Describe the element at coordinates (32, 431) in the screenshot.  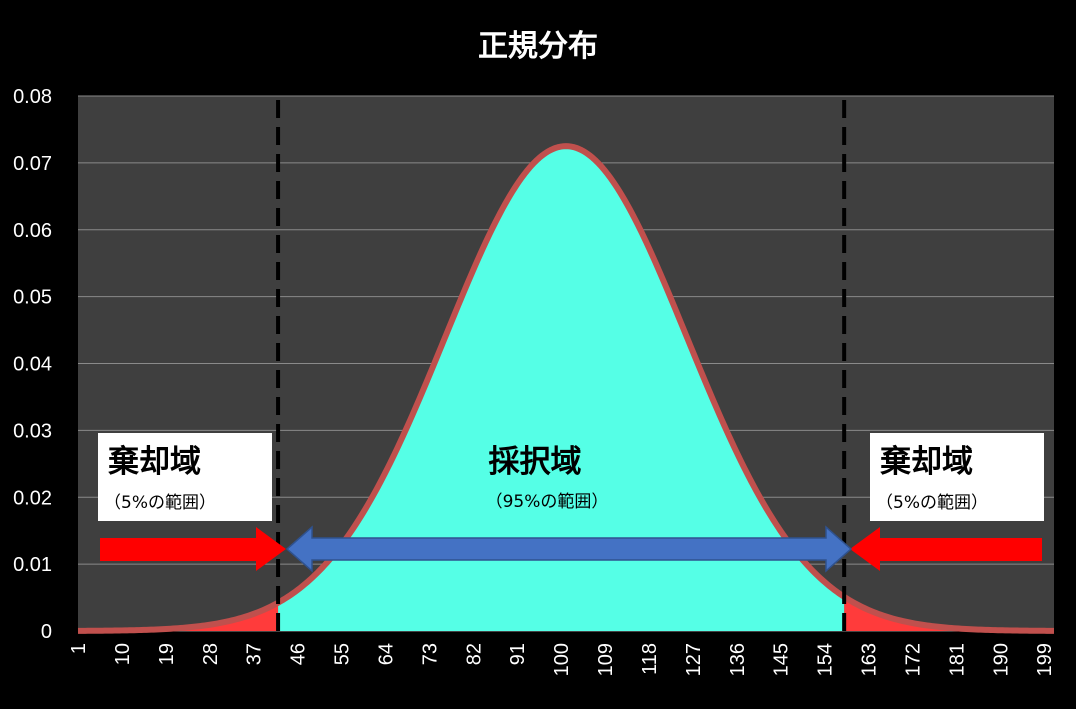
I see `y-tick-label: 0.03` at that location.